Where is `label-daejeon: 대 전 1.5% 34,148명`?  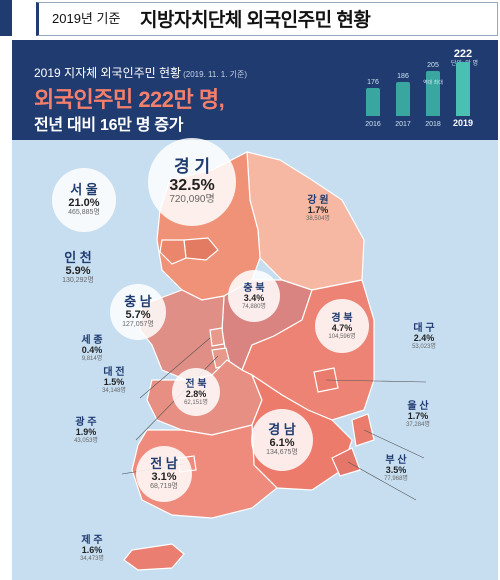 label-daejeon: 대 전 1.5% 34,148명 is located at coordinates (114, 380).